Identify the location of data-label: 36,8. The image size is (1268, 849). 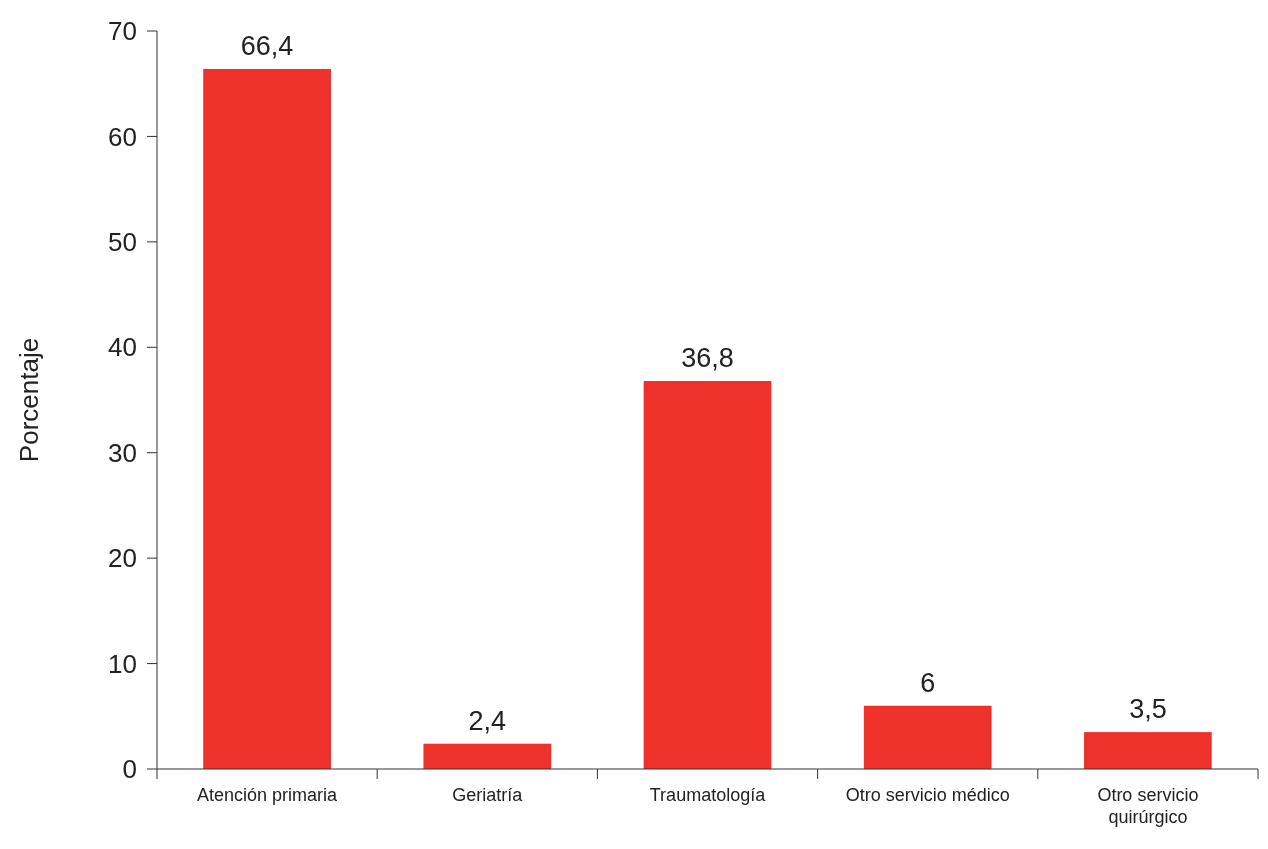
(707, 358).